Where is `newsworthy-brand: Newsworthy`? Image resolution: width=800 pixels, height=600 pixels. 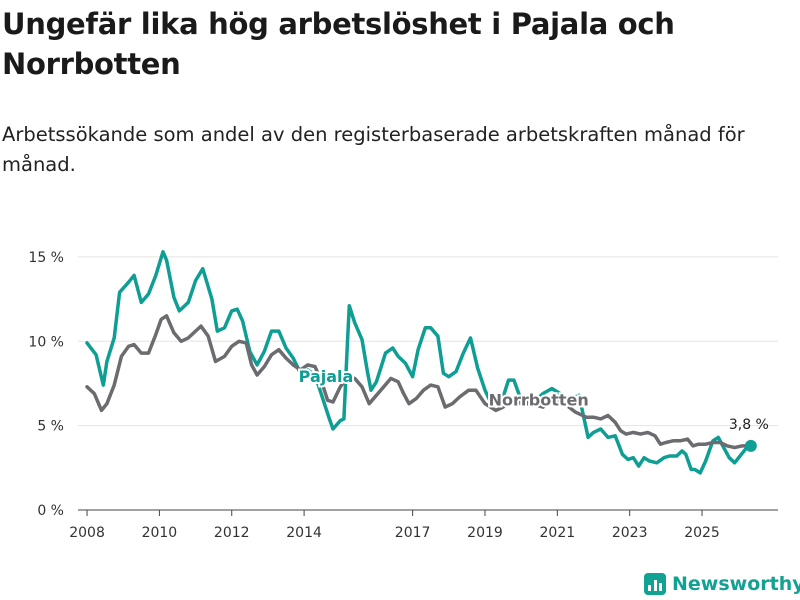 newsworthy-brand: Newsworthy is located at coordinates (722, 584).